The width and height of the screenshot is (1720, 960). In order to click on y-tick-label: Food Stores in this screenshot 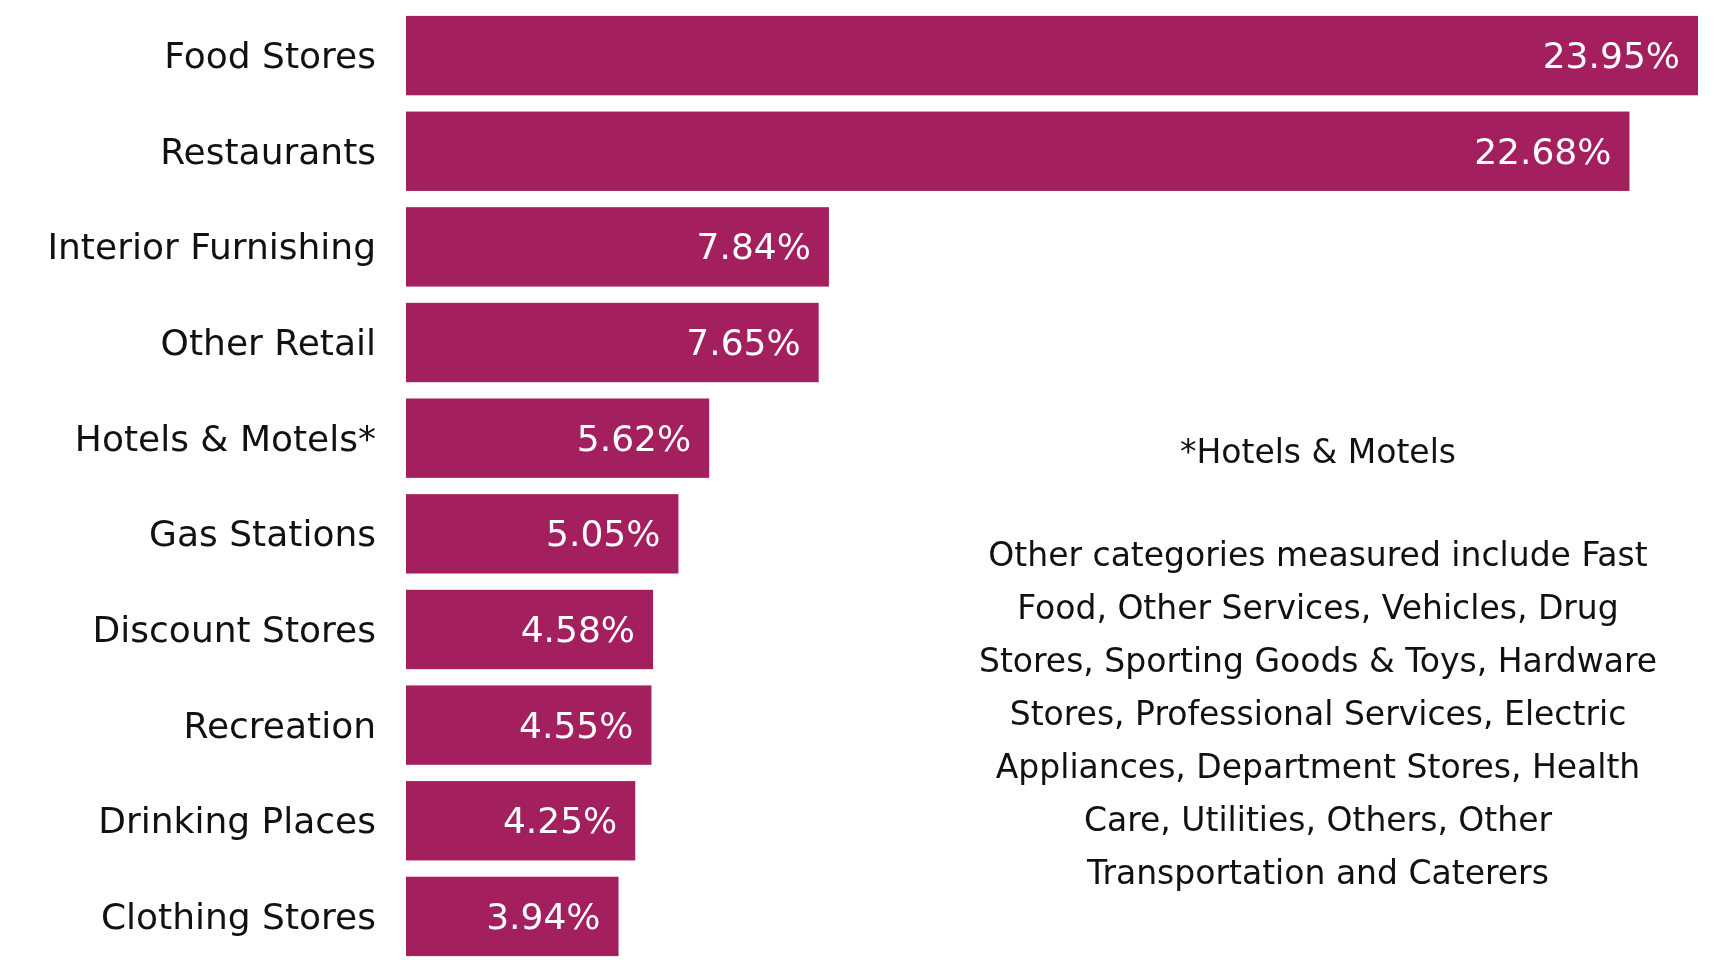, I will do `click(270, 56)`.